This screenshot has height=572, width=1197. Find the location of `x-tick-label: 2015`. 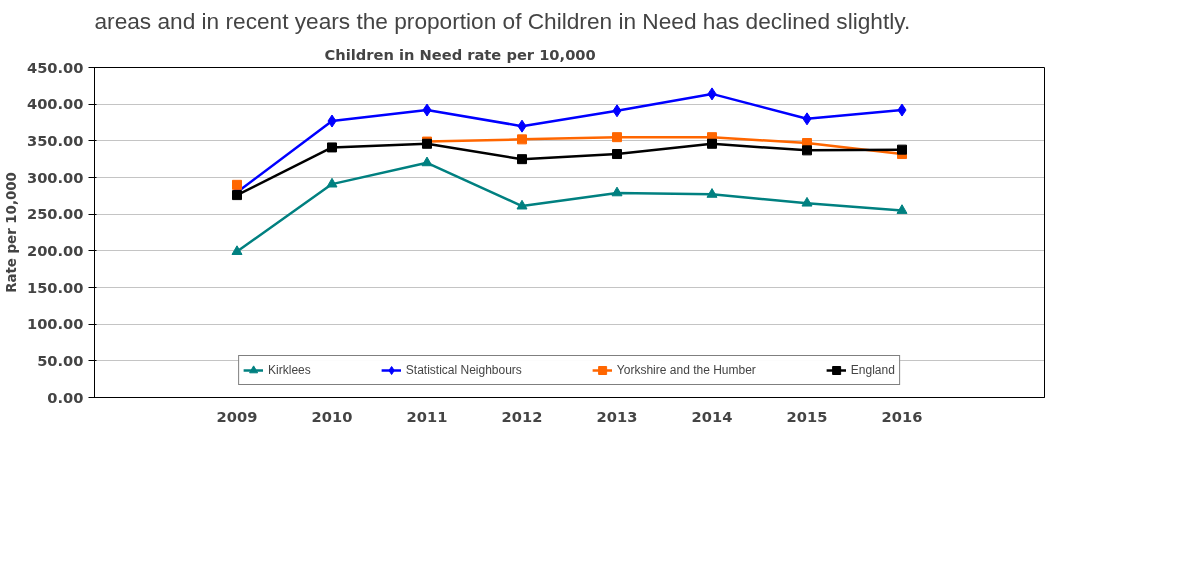

x-tick-label: 2015 is located at coordinates (807, 416).